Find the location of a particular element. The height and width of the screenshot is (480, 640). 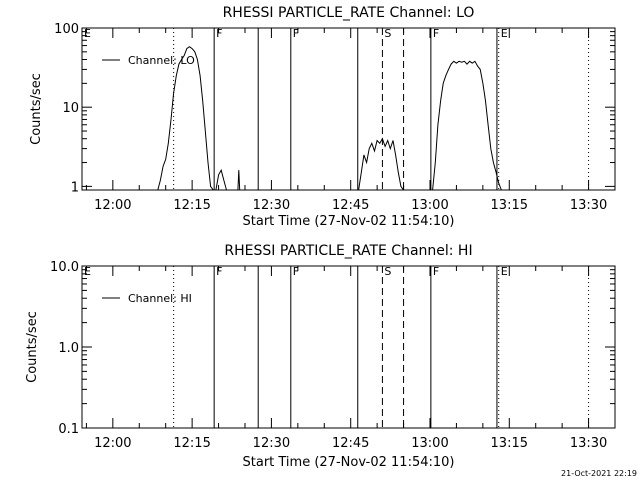

y-tick-label: 10 is located at coordinates (70, 108).